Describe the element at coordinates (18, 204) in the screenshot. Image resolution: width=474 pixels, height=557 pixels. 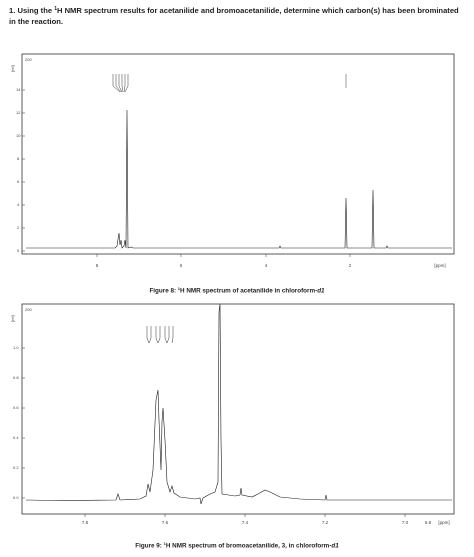
I see `y-tick-label: 4` at that location.